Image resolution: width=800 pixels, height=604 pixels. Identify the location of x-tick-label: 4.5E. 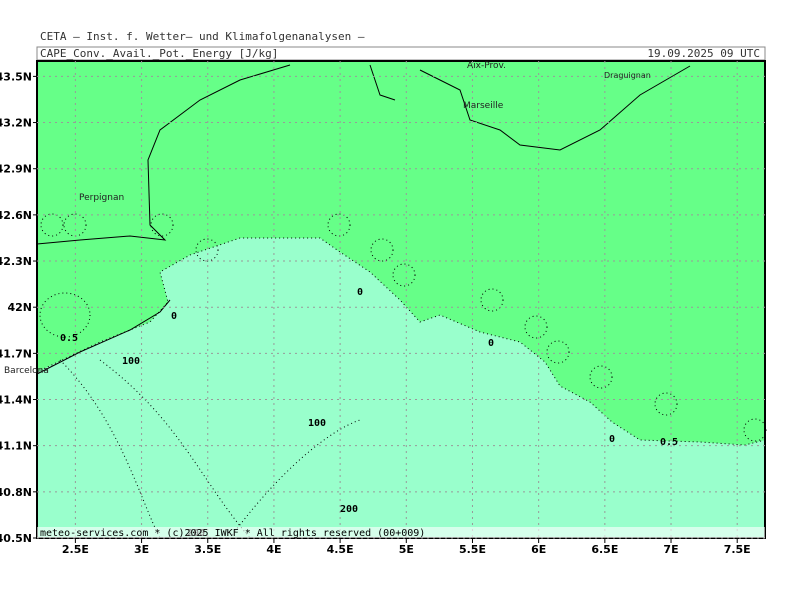
(340, 549).